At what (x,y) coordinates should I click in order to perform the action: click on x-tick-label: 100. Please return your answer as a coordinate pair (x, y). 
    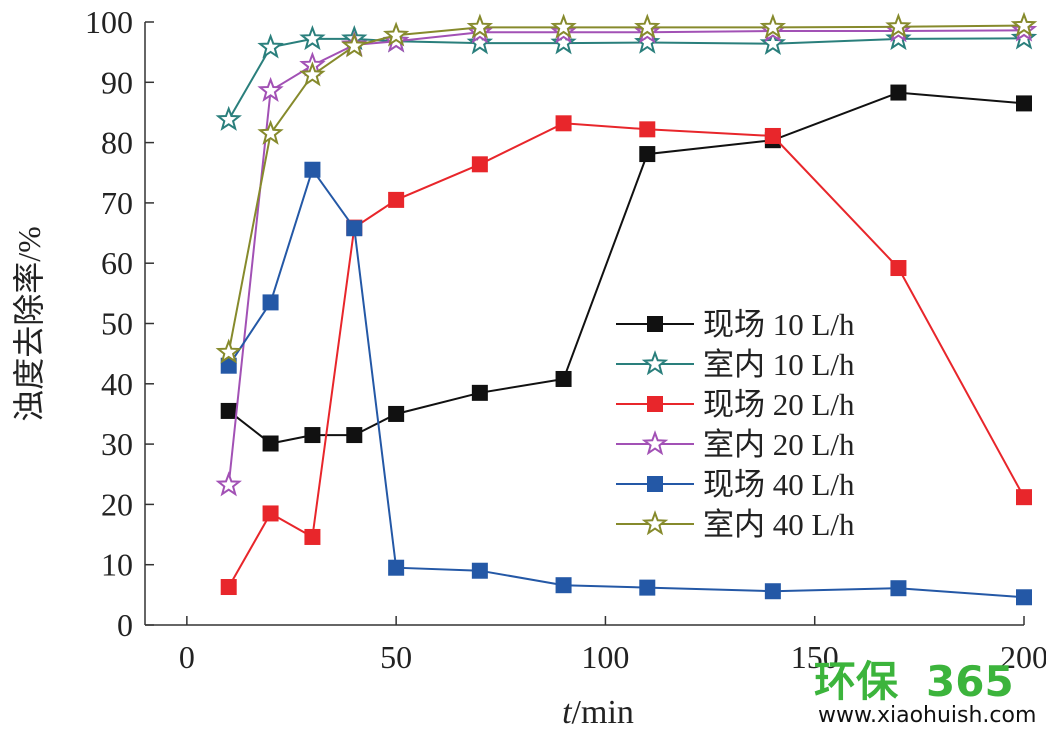
    Looking at the image, I should click on (605, 657).